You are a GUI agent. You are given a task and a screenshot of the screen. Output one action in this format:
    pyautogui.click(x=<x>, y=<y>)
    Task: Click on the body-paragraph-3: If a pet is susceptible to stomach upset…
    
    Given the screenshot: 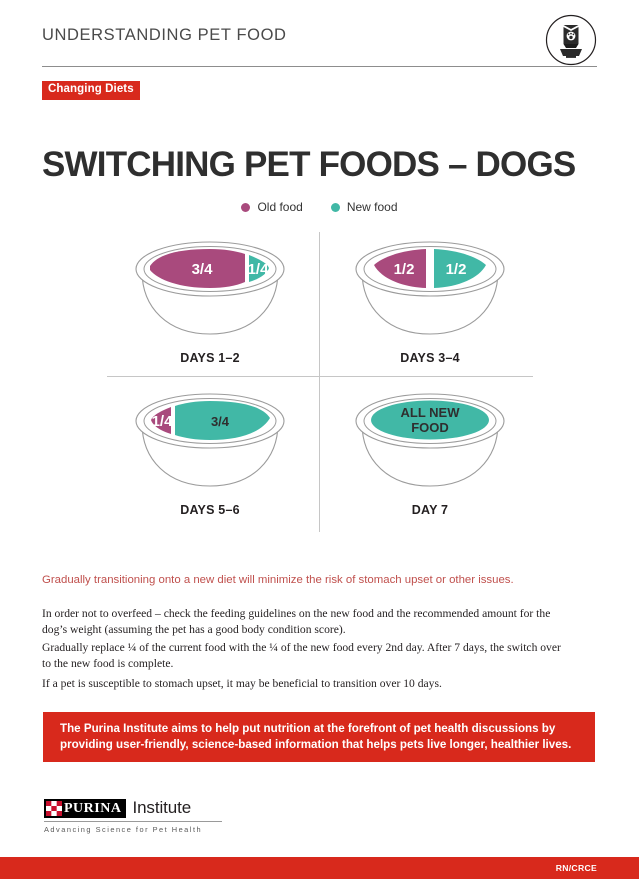 What is the action you would take?
    pyautogui.click(x=242, y=683)
    